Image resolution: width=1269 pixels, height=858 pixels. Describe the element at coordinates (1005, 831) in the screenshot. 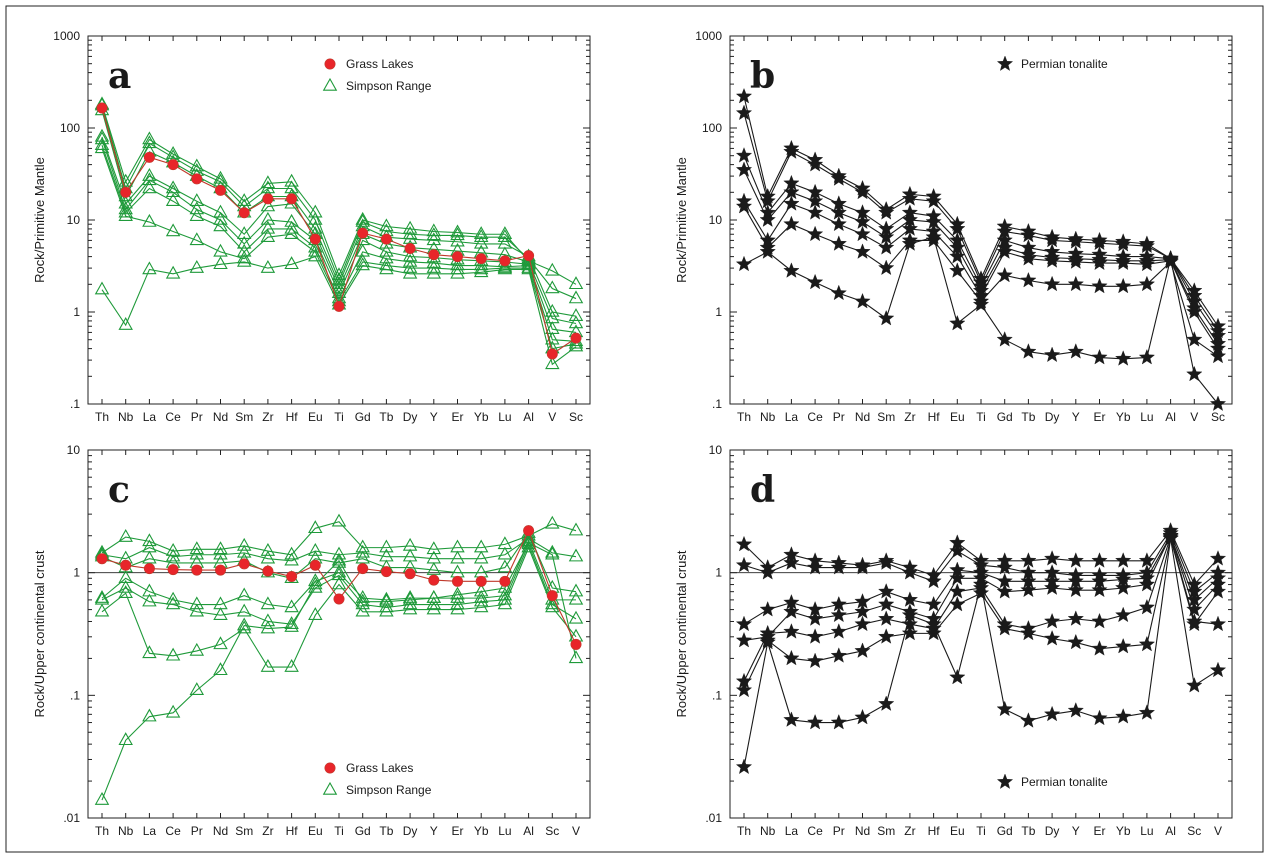

I see `x-tick-label: Gd` at that location.